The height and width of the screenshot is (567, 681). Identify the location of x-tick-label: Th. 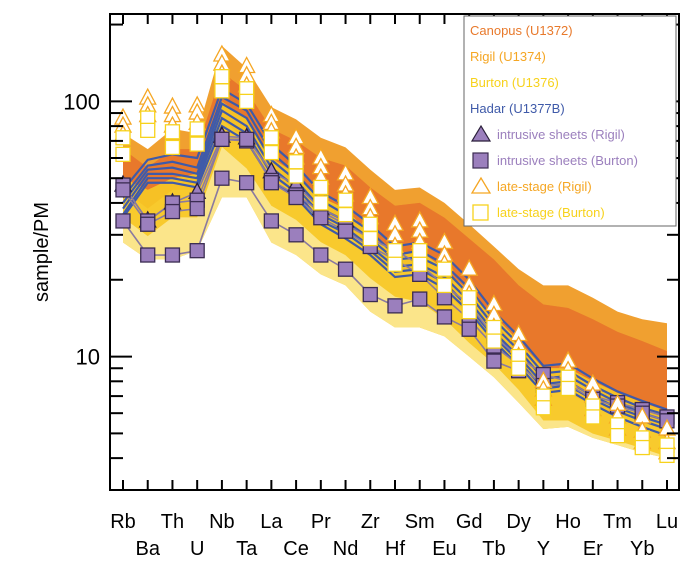
(172, 522).